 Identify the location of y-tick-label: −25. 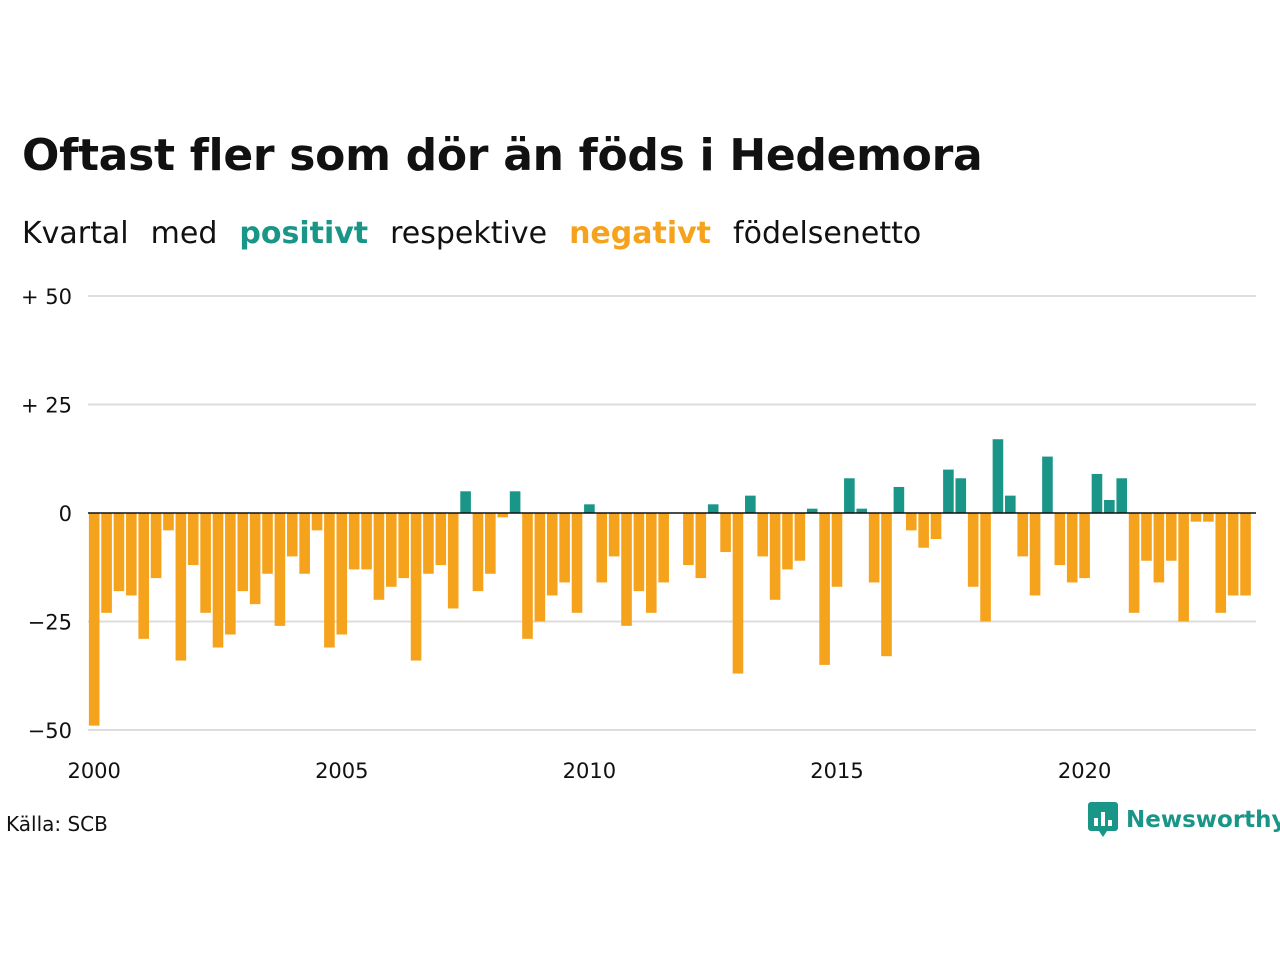
(50, 623).